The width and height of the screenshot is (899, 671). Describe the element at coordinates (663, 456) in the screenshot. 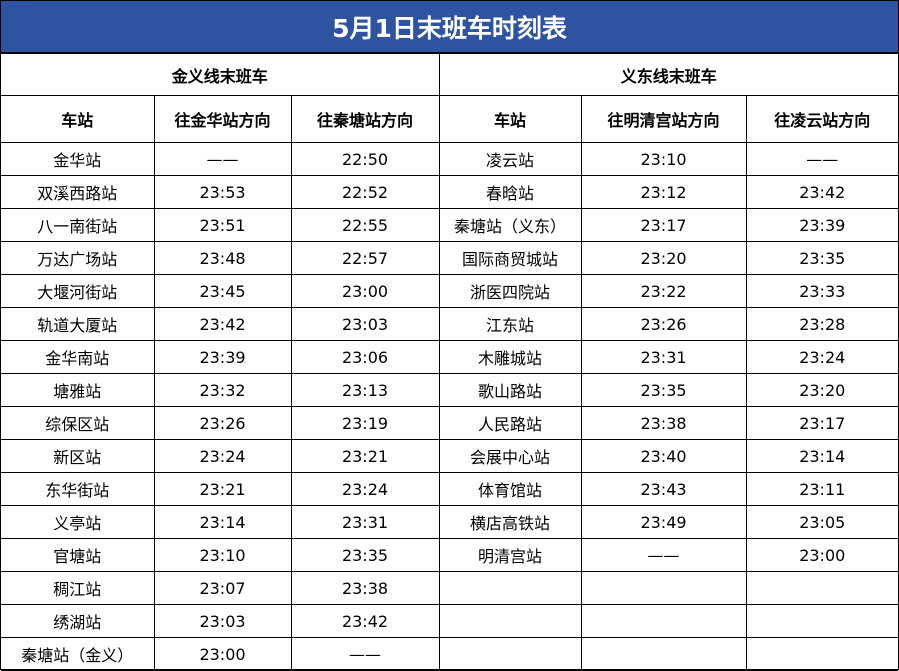

I see `departure-time: 23:40` at that location.